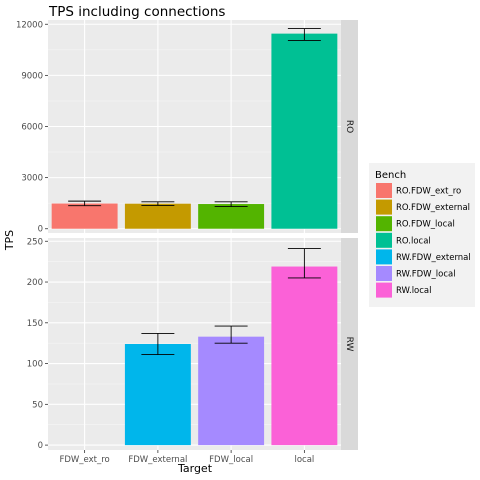 The image size is (480, 480). Describe the element at coordinates (413, 241) in the screenshot. I see `legend-label: RO.local` at that location.